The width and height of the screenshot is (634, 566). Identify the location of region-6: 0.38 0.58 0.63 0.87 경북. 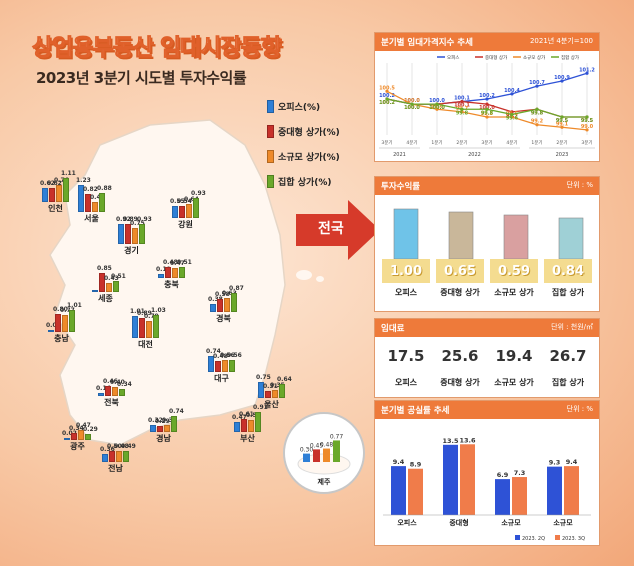
(226, 303).